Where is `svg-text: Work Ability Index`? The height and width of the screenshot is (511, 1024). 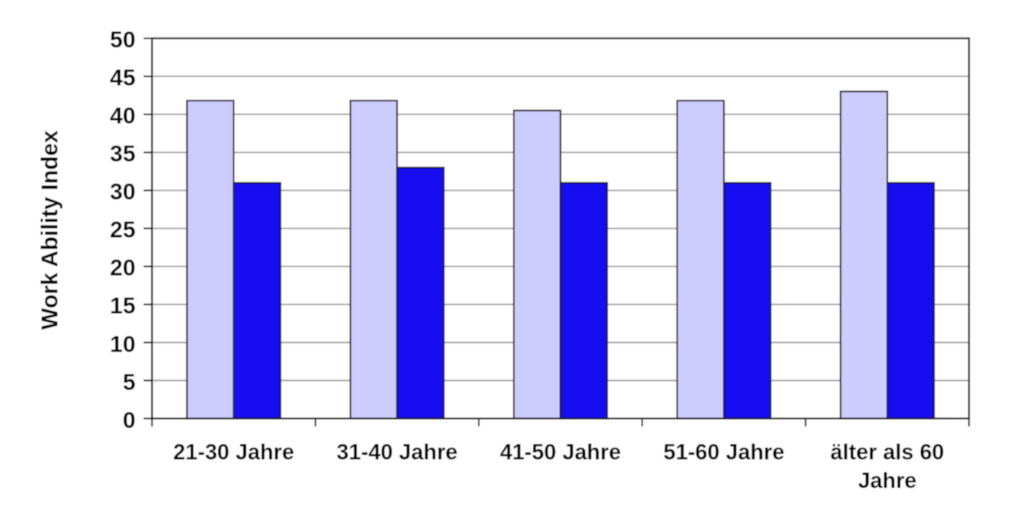
svg-text: Work Ability Index is located at coordinates (50, 230).